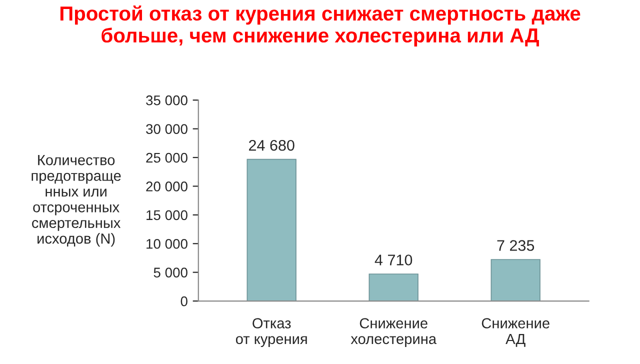 The height and width of the screenshot is (364, 640). I want to click on data-label: 4 710, so click(393, 260).